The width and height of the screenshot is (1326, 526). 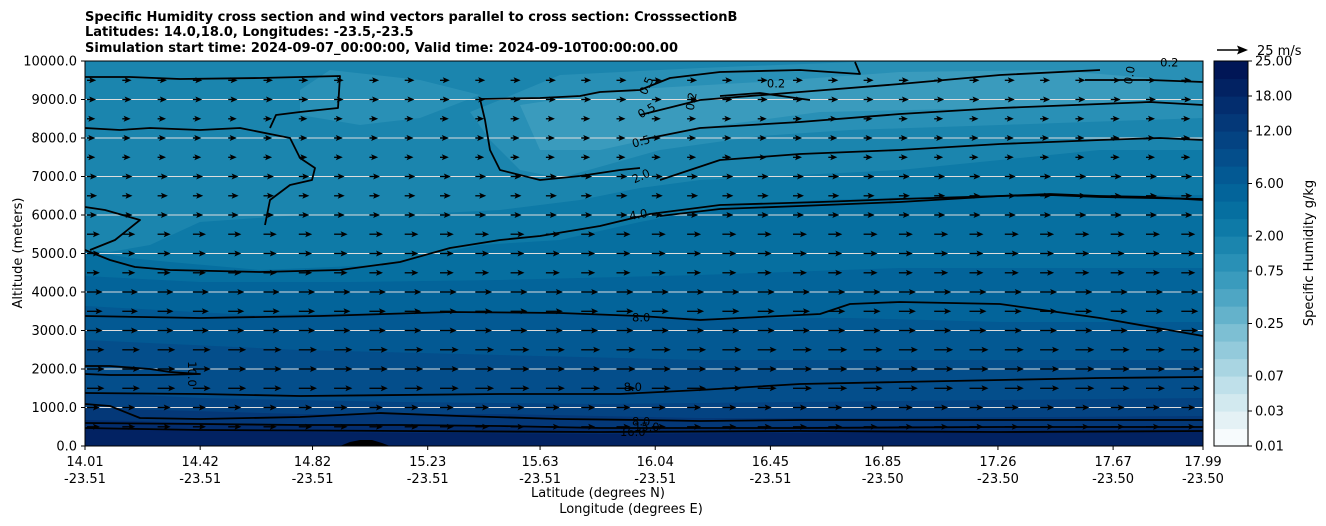 What do you see at coordinates (55, 254) in the screenshot?
I see `y-tick-label: 5000.0` at bounding box center [55, 254].